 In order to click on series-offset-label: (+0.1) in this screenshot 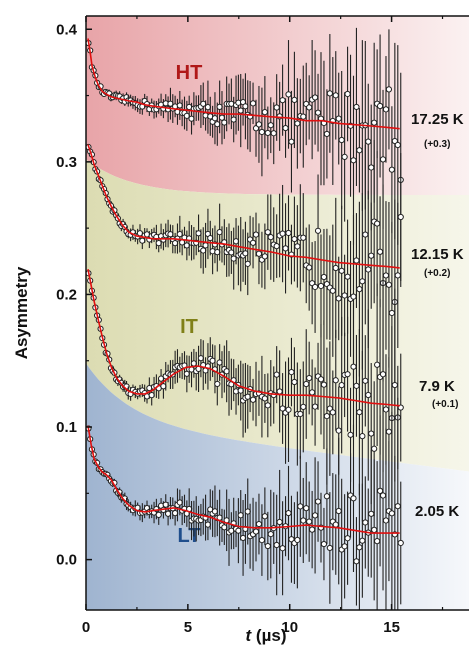, I will do `click(445, 404)`.